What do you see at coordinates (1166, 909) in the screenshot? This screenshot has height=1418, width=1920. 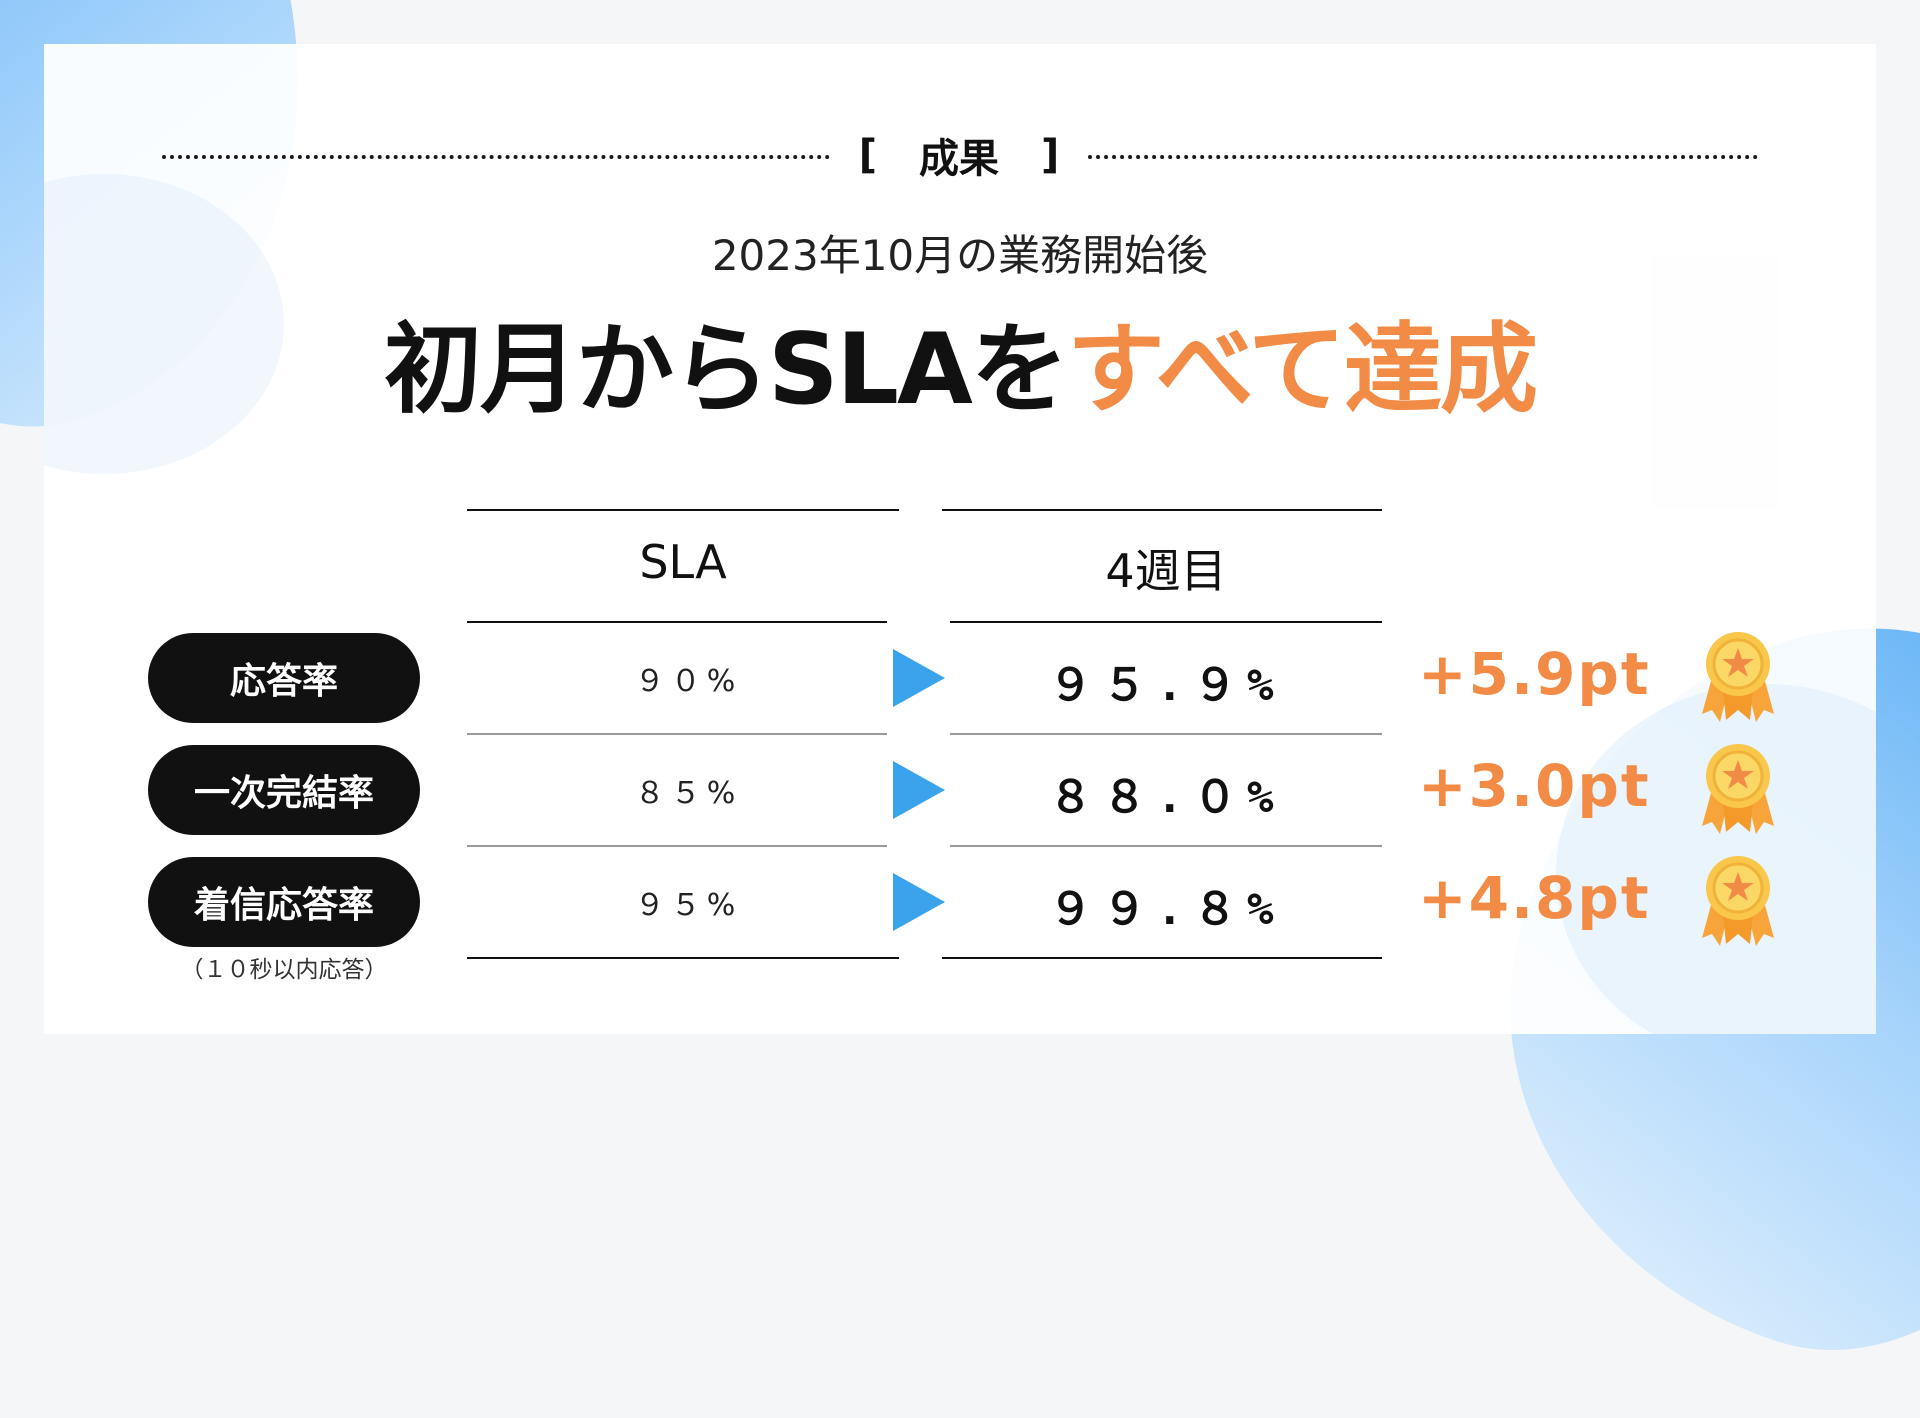 I see `week4-result-value: ９９.８%` at bounding box center [1166, 909].